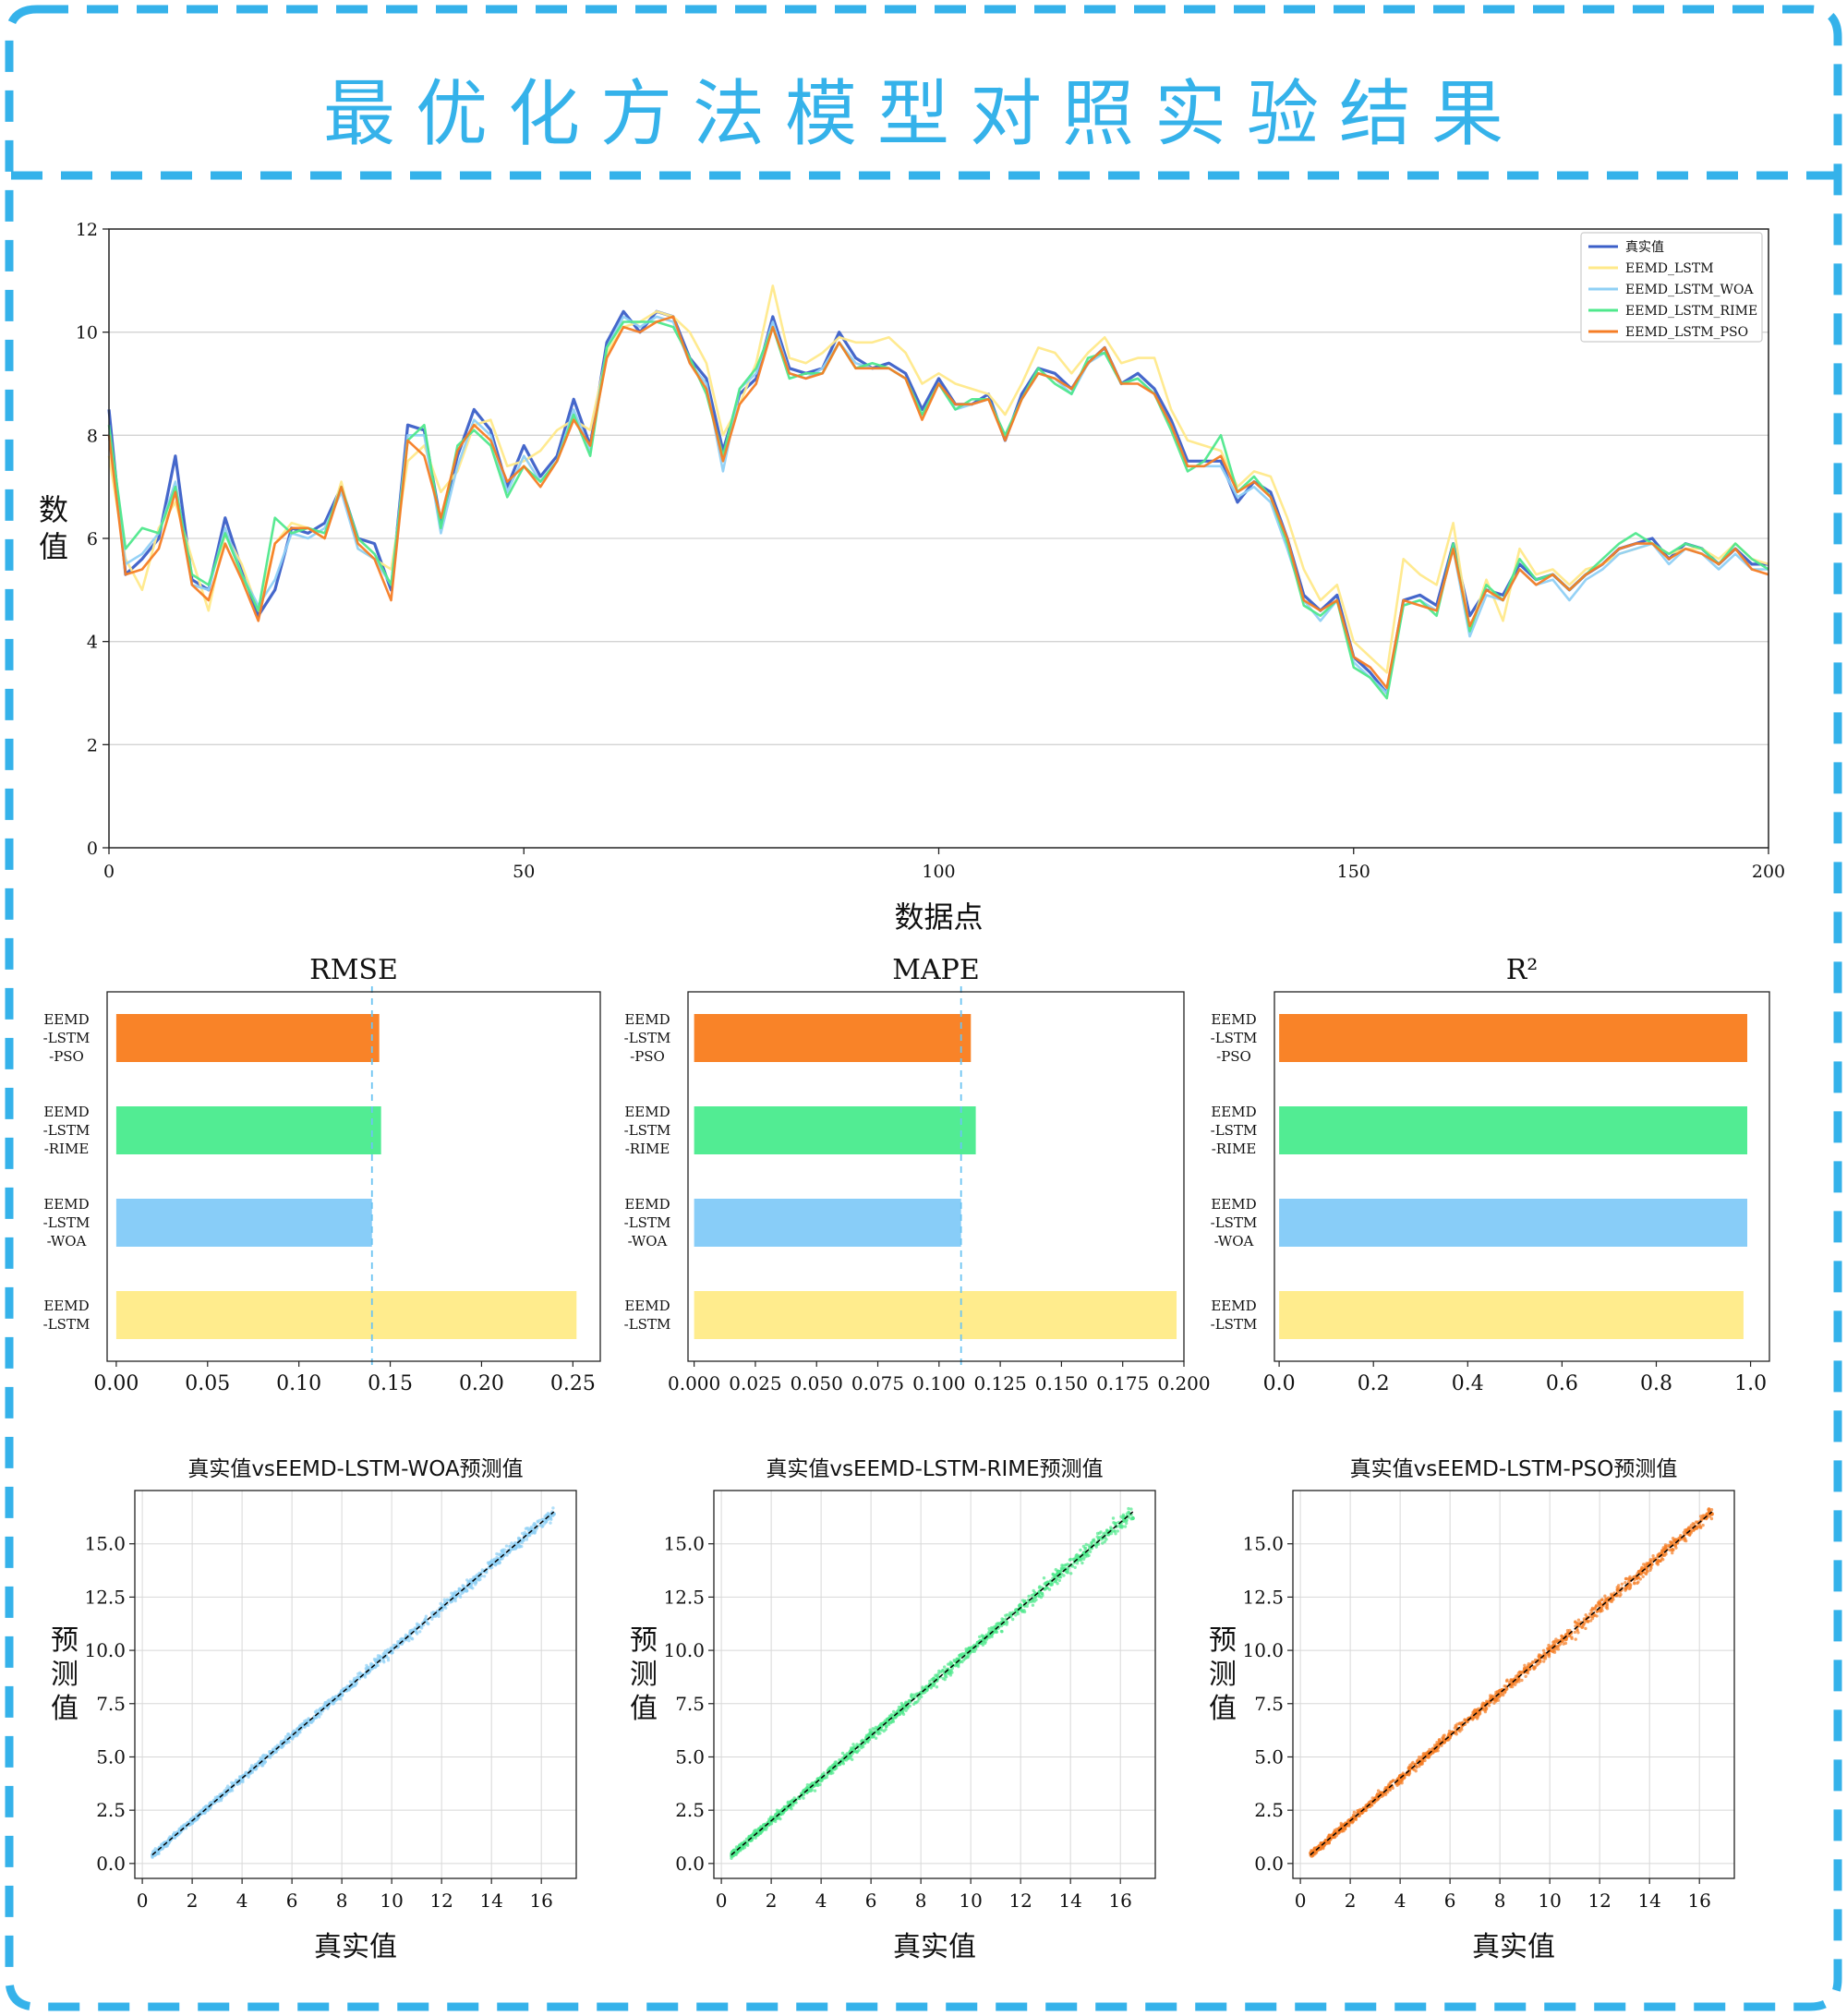 This screenshot has width=1847, height=2016. I want to click on category-label-line: -PSO, so click(647, 1056).